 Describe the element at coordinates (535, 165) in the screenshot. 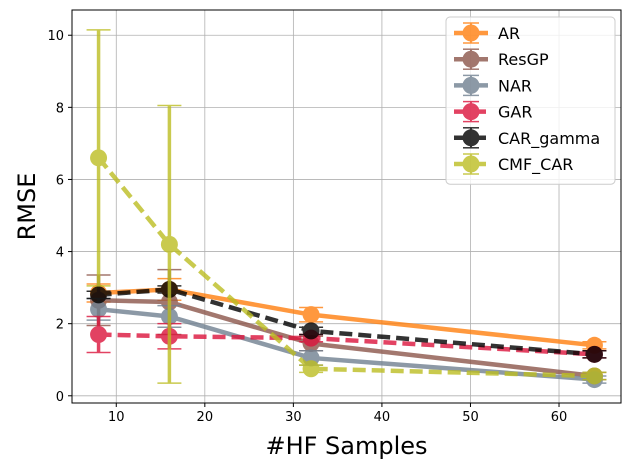

I see `legend-label: CMF_CAR` at that location.